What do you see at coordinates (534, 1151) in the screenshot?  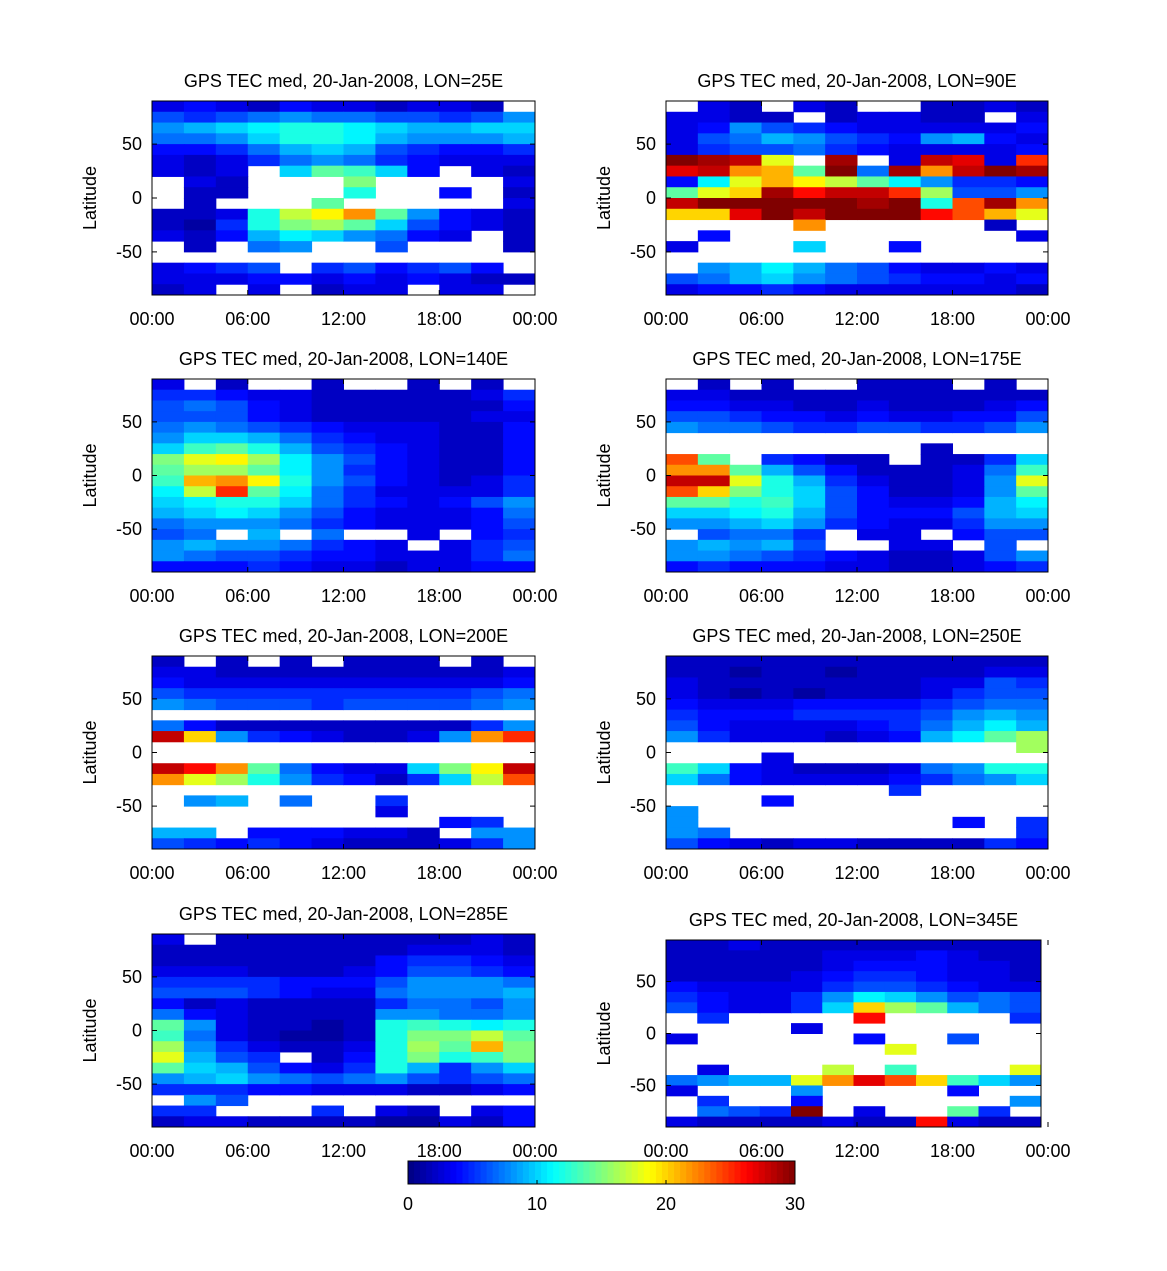 I see `x-tick-label: 00:00` at bounding box center [534, 1151].